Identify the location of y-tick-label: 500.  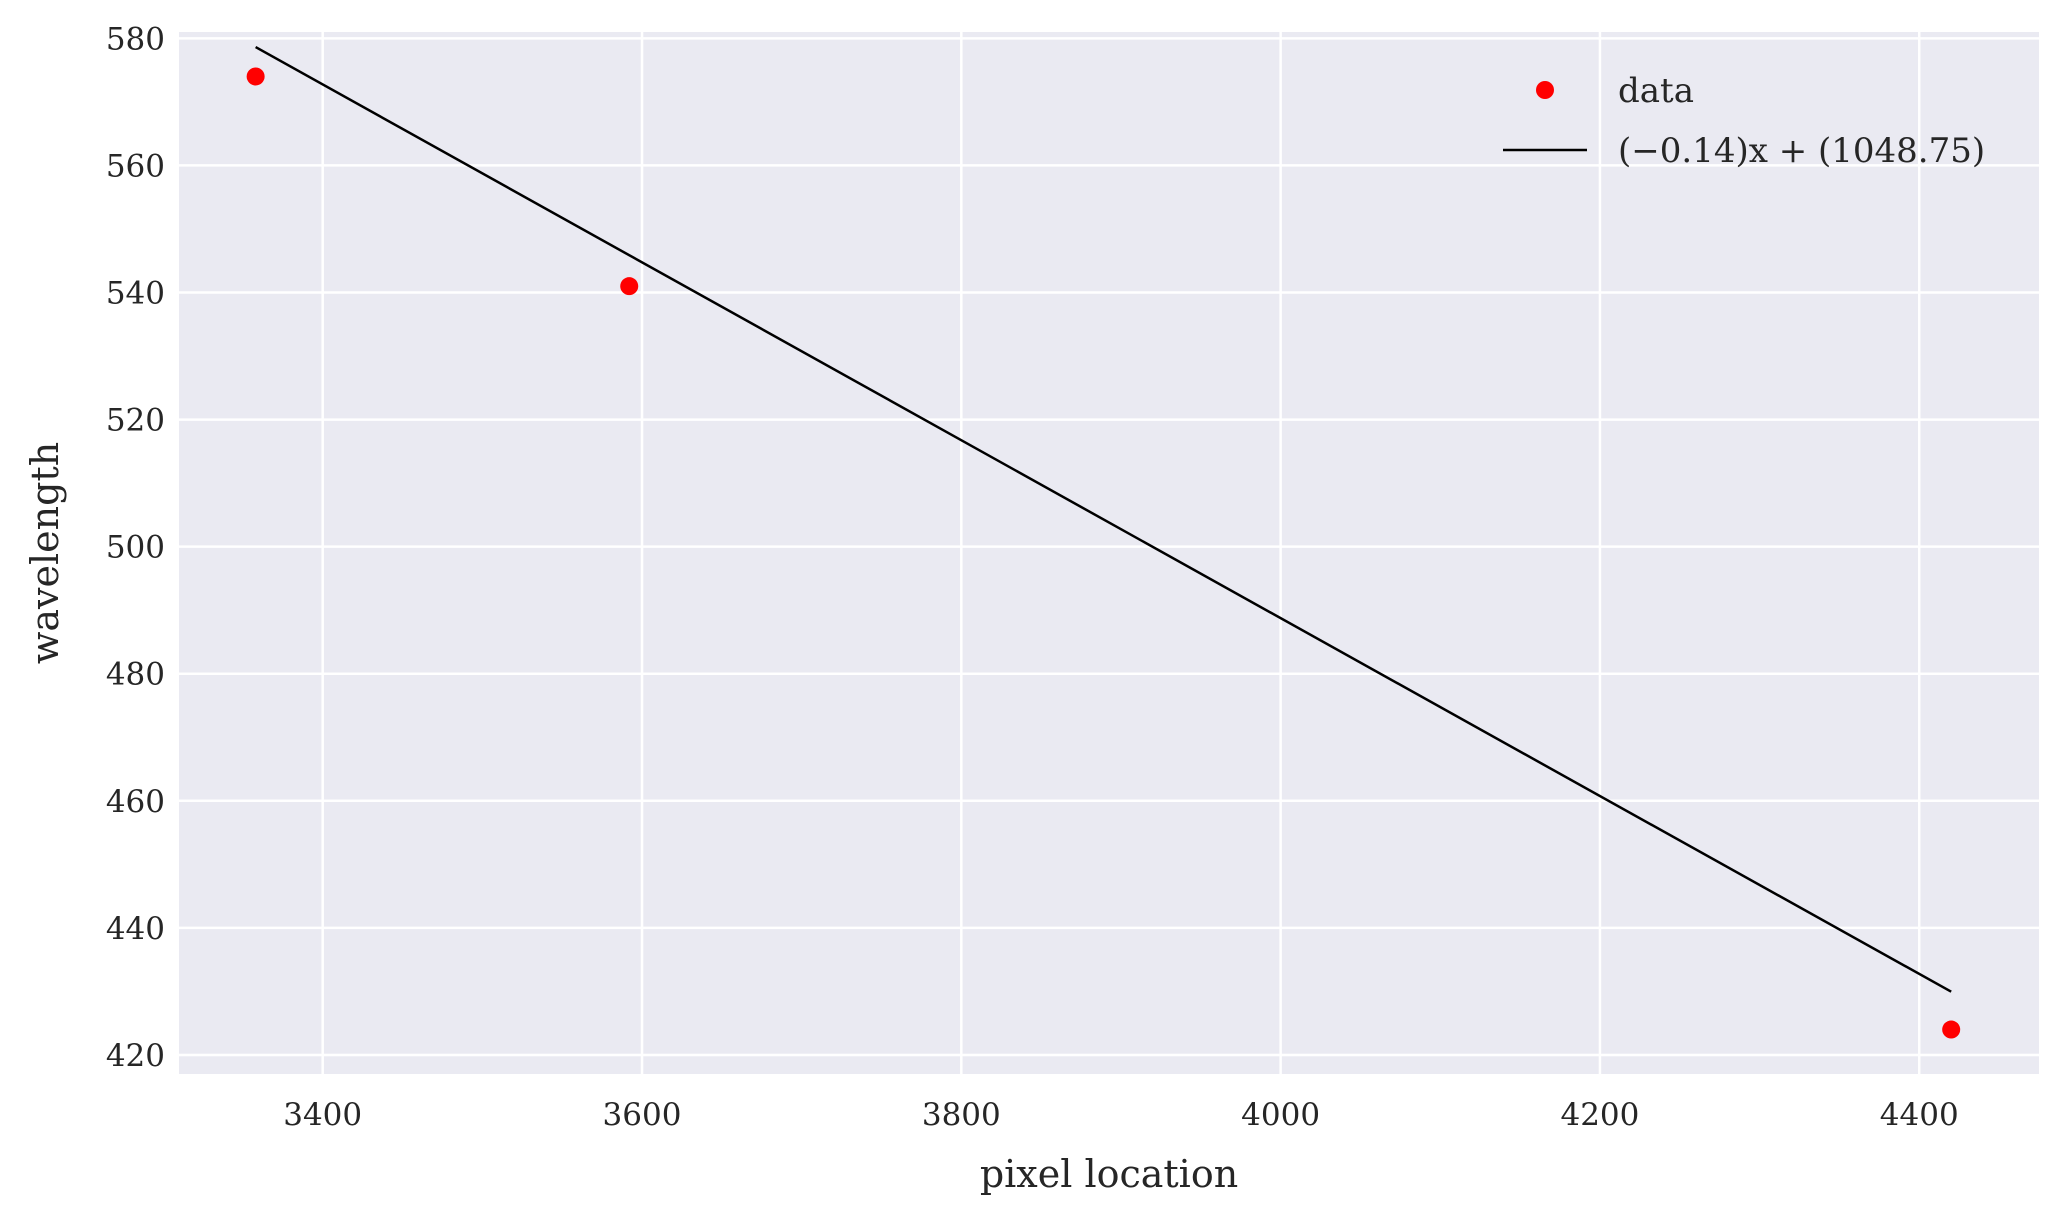
(135, 548).